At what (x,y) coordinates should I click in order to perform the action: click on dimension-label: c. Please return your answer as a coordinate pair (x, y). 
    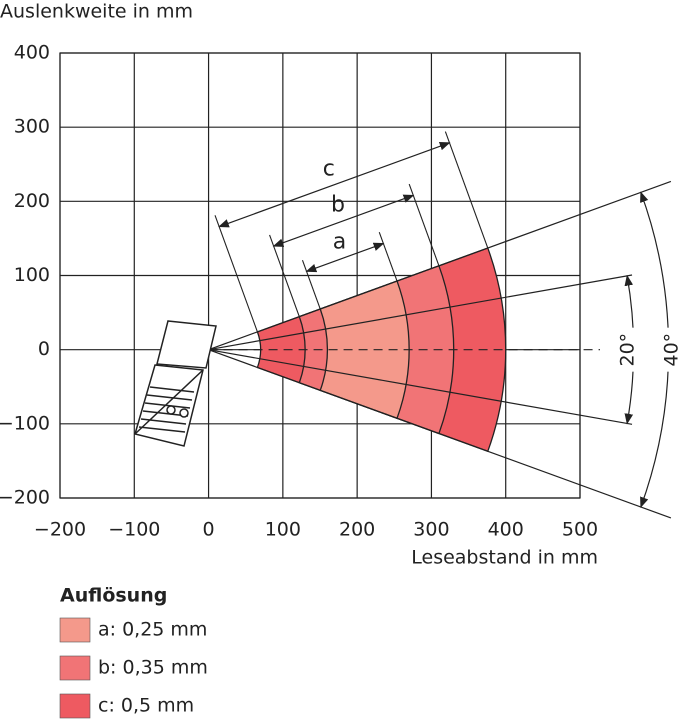
    Looking at the image, I should click on (329, 169).